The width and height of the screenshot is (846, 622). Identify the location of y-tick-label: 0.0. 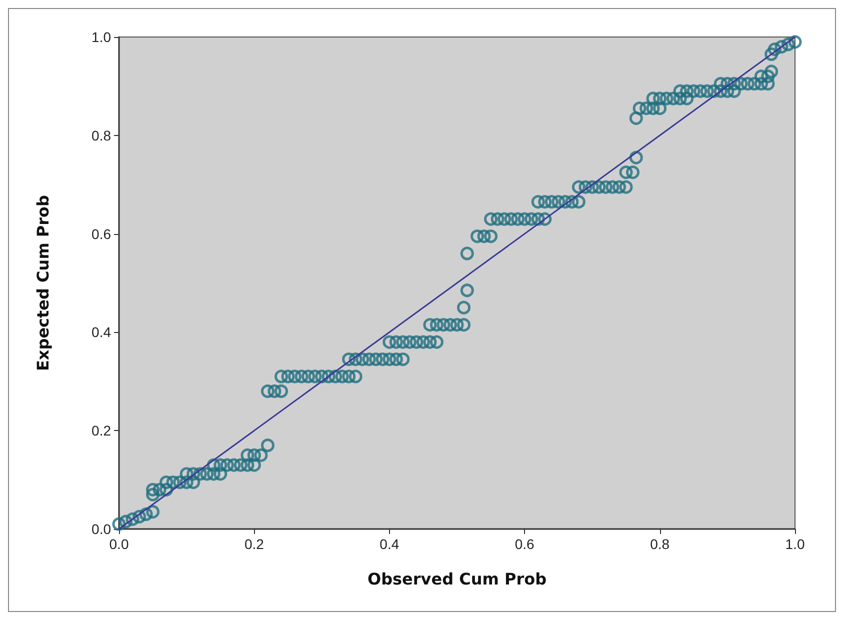
(102, 529).